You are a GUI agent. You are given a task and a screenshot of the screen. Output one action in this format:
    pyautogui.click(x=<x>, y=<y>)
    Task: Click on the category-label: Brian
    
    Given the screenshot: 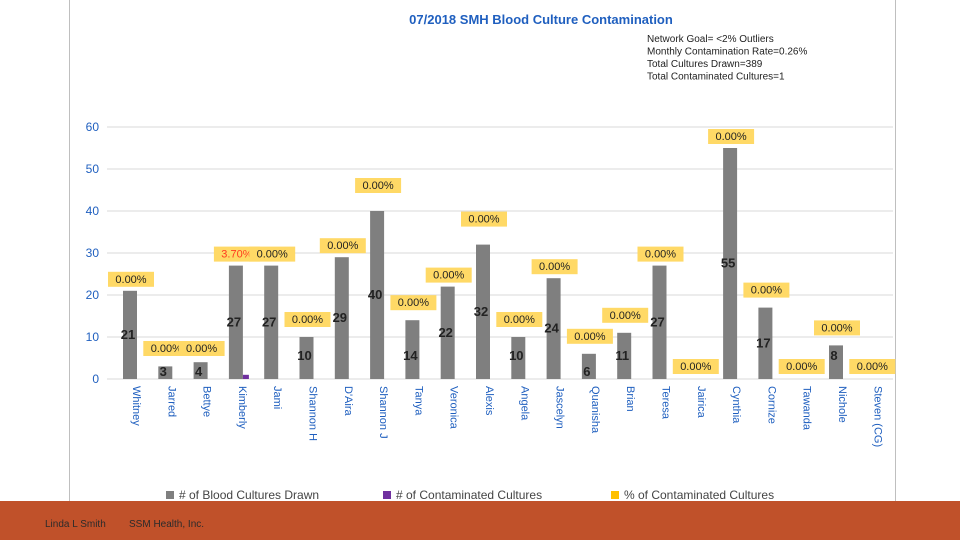 What is the action you would take?
    pyautogui.click(x=630, y=399)
    